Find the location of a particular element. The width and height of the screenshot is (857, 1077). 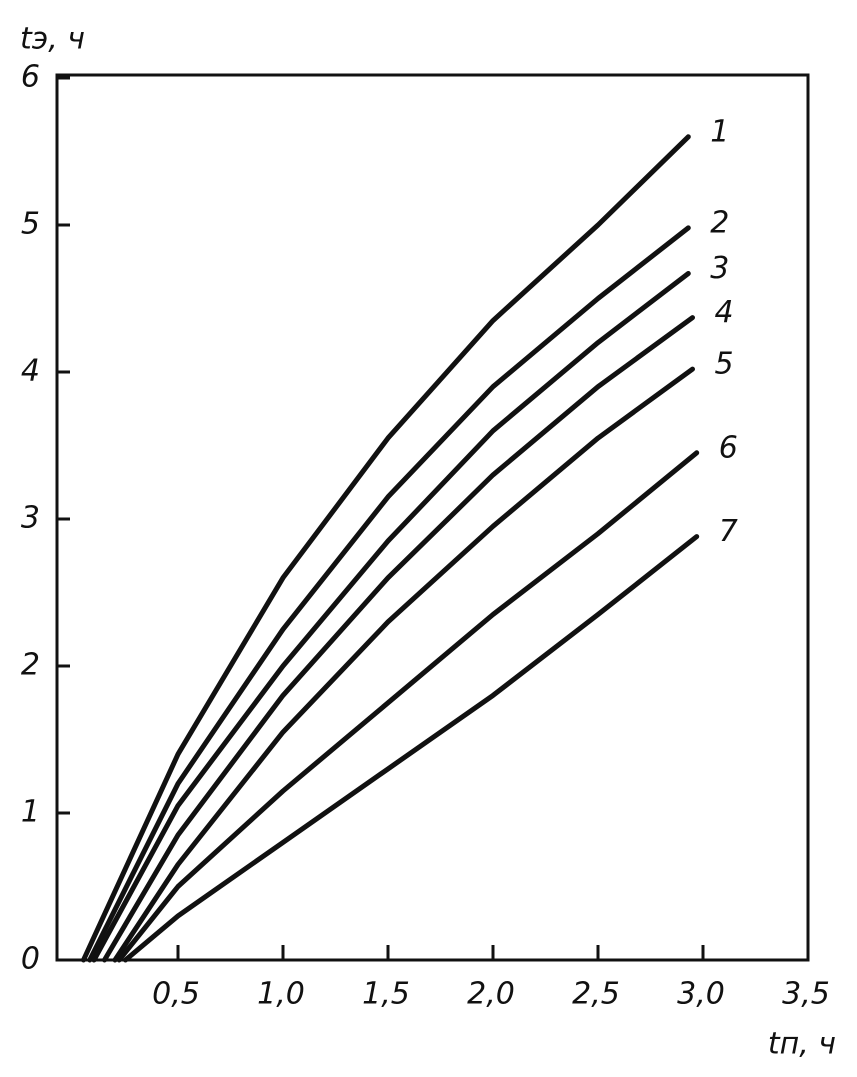

y-tick-label: 0 is located at coordinates (30, 959).